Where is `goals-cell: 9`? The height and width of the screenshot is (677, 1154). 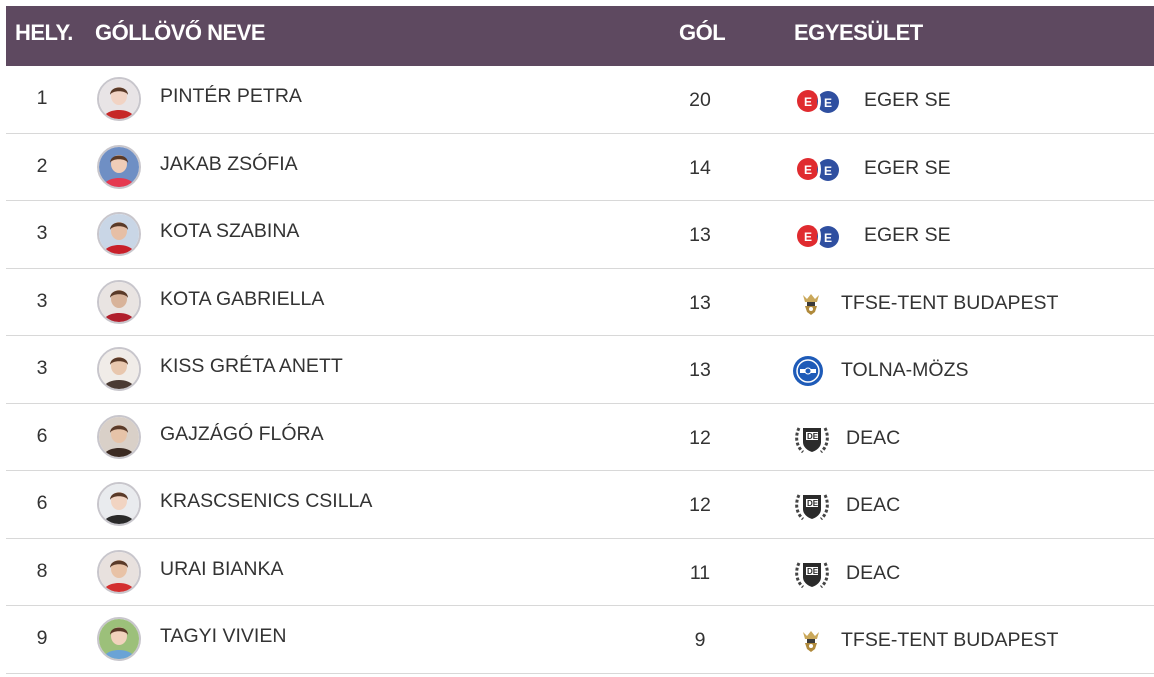
goals-cell: 9 is located at coordinates (700, 640).